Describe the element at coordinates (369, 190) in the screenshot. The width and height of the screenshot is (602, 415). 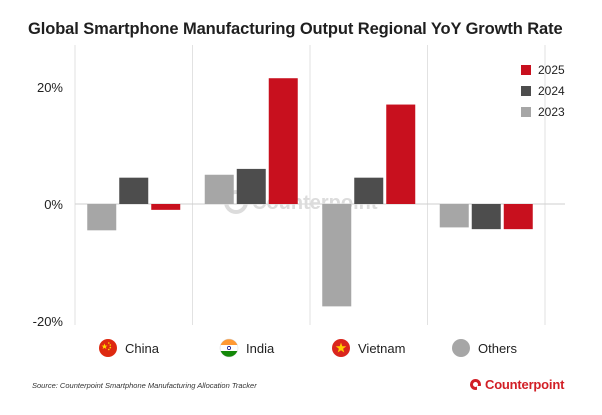
I see `bar-vietnam-2024` at that location.